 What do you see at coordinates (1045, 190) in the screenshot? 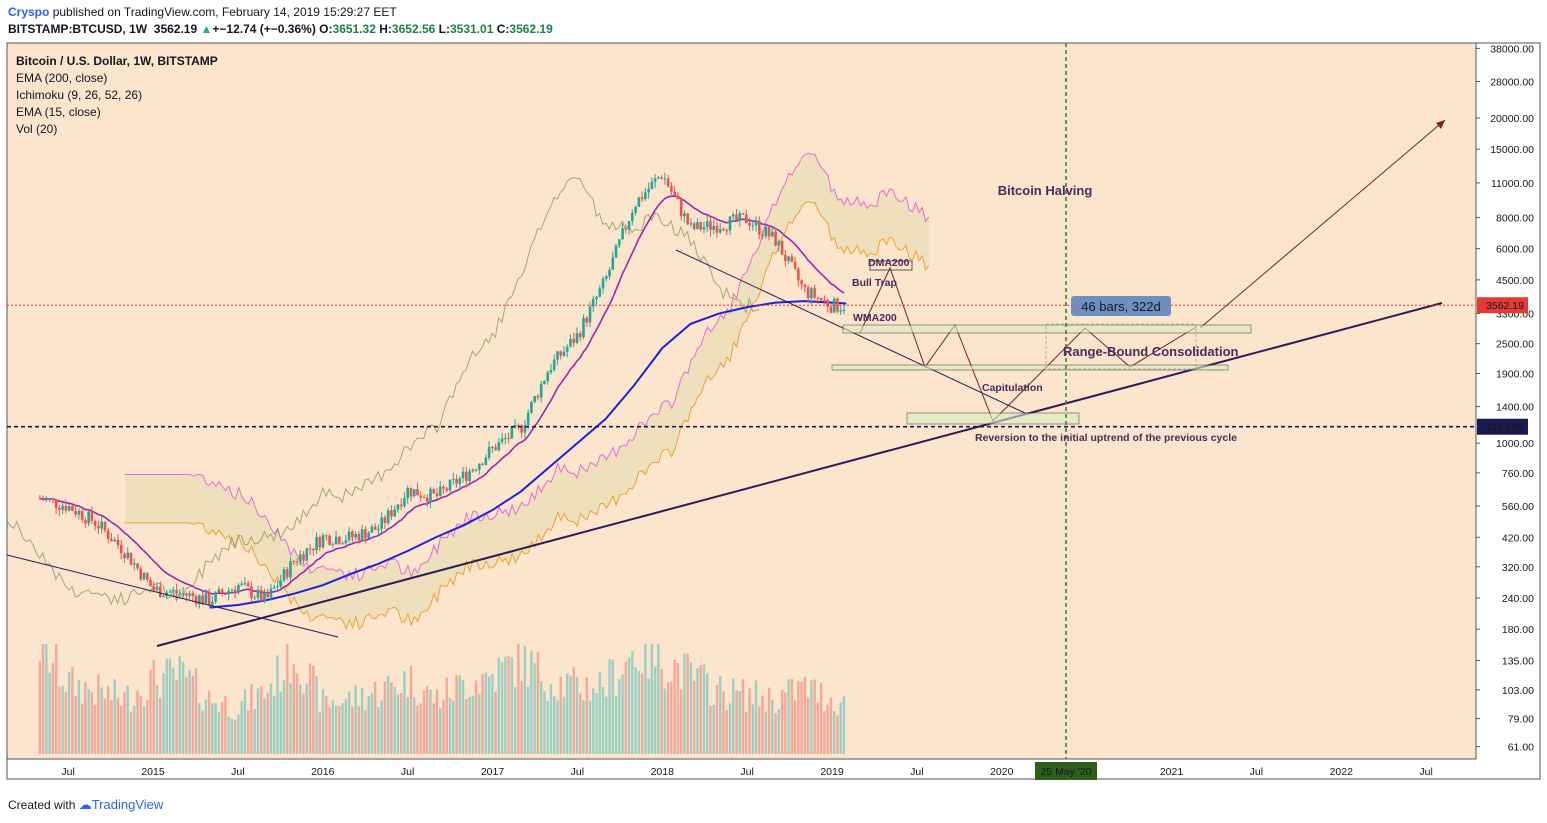
I see `halving-label: Bitcoin Halving` at bounding box center [1045, 190].